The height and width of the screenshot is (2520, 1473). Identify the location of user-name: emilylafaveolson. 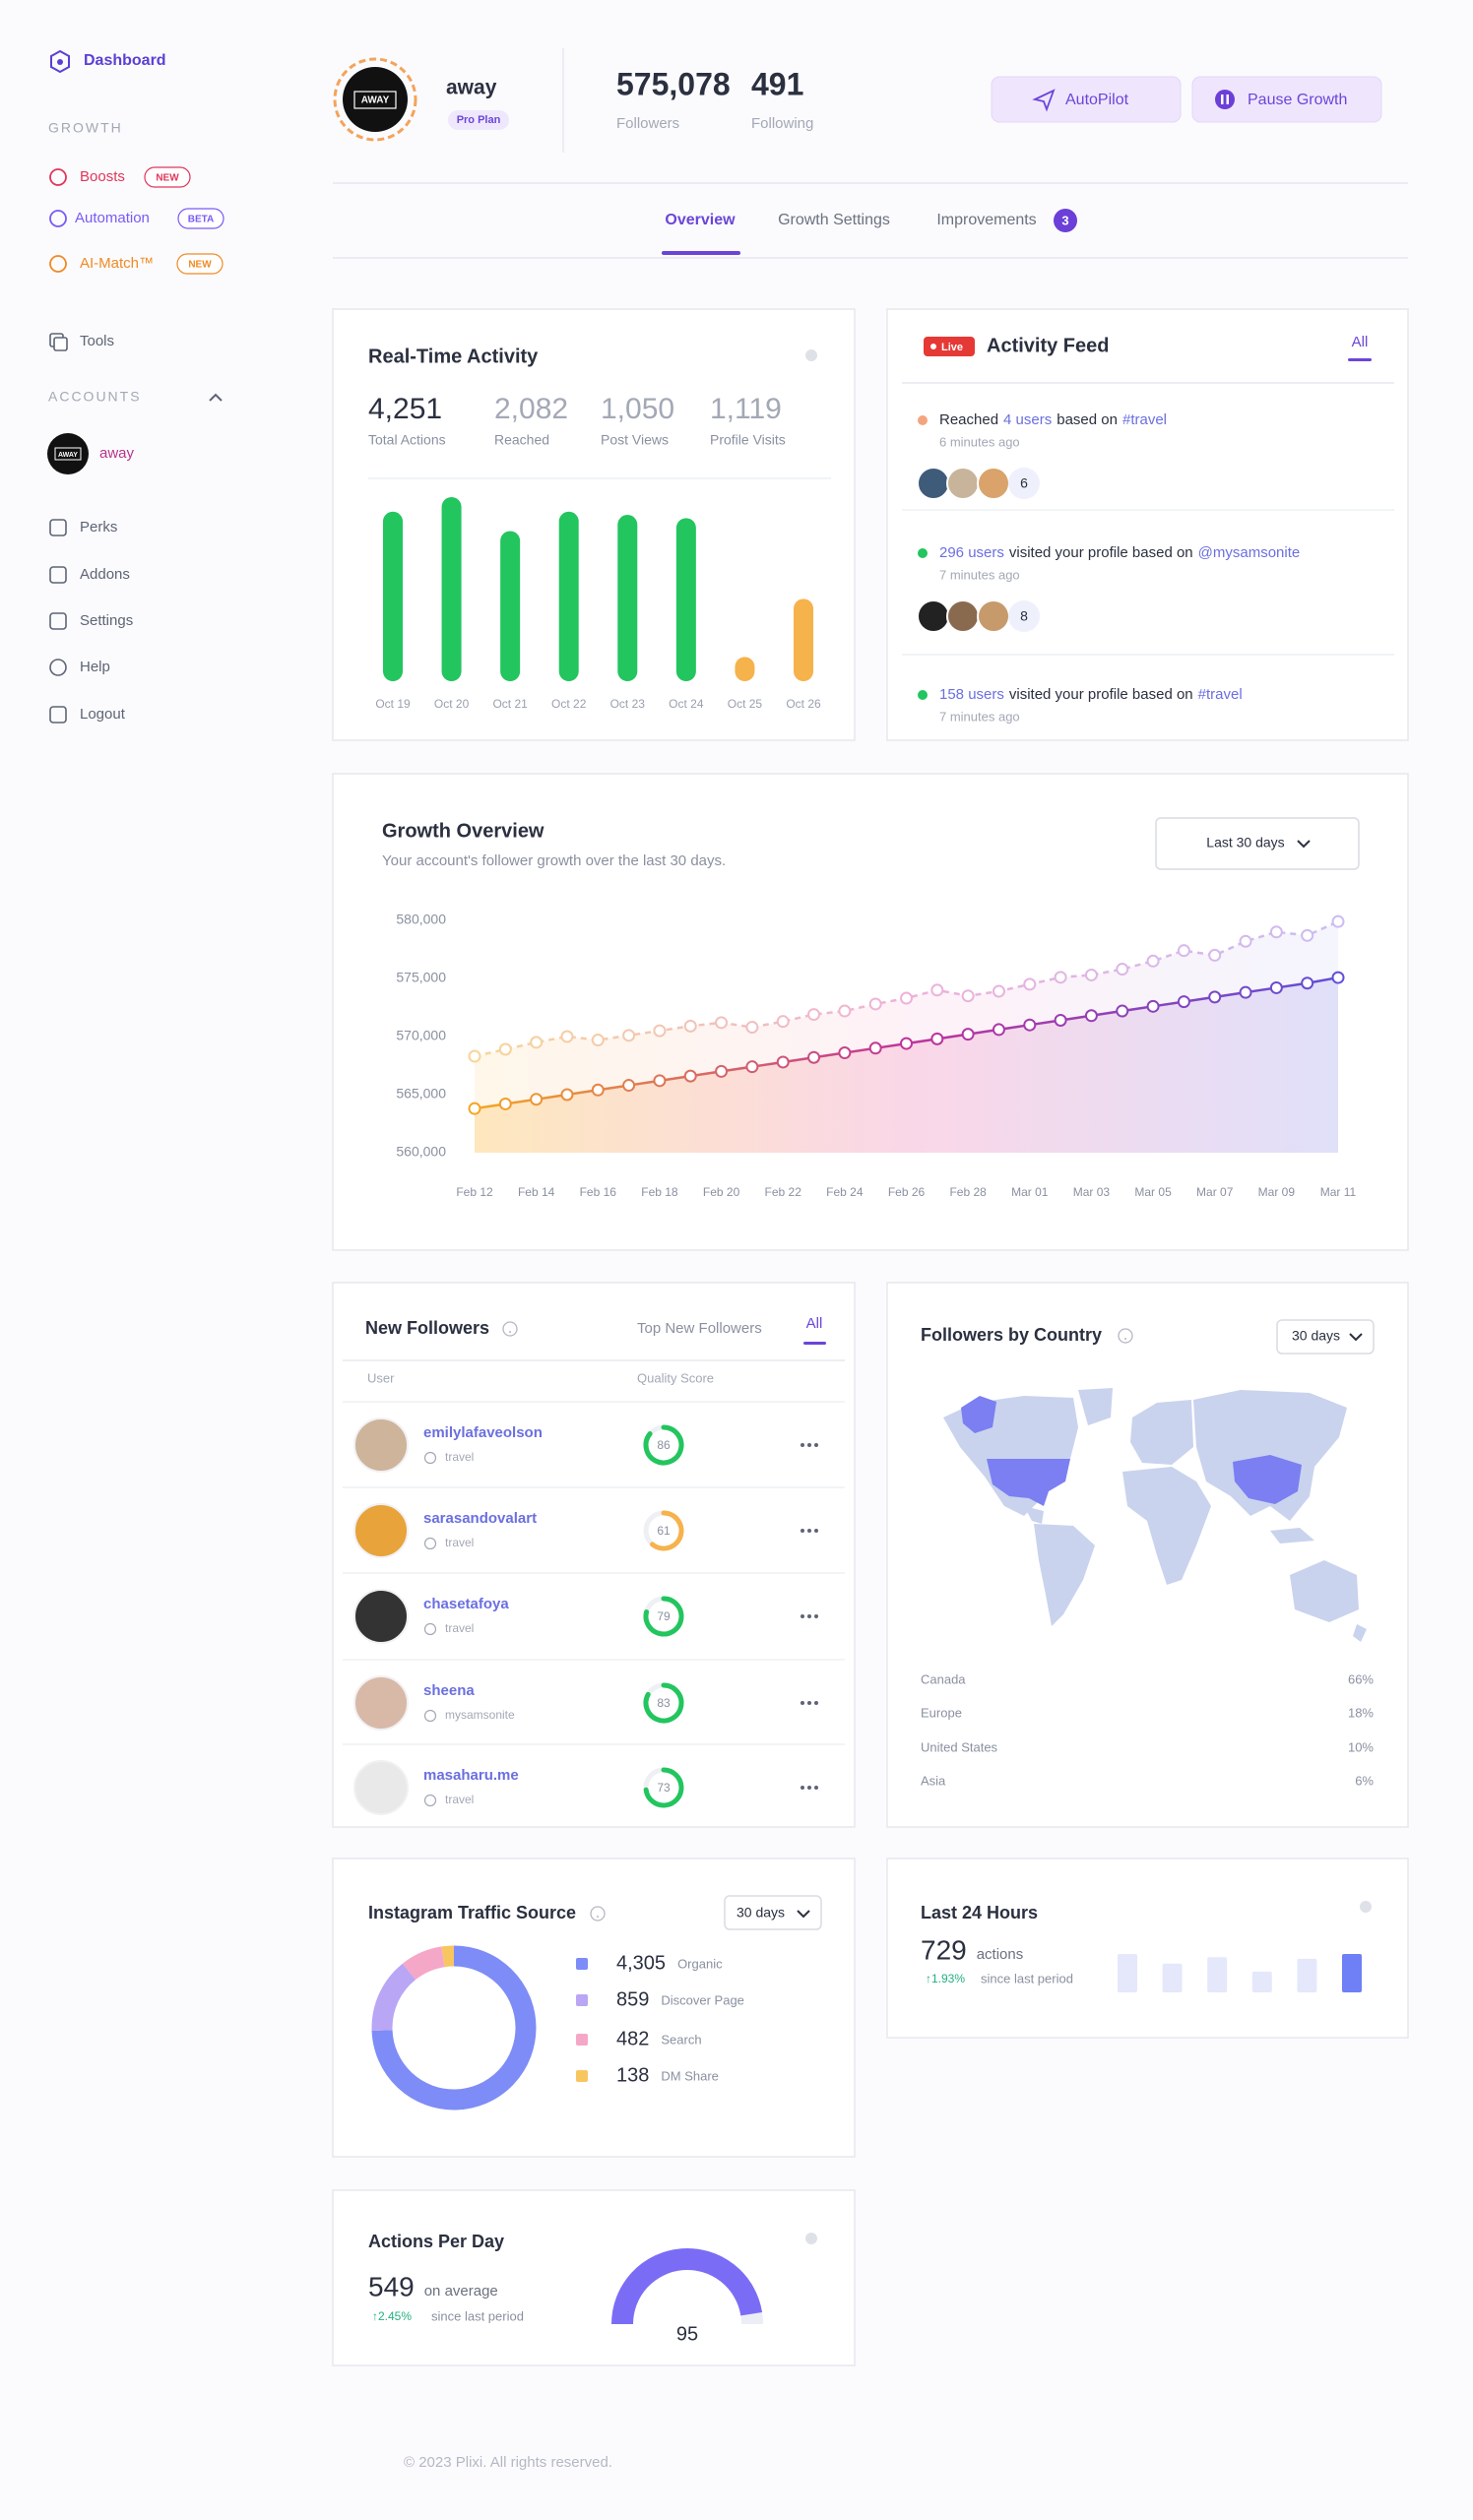
(483, 1432).